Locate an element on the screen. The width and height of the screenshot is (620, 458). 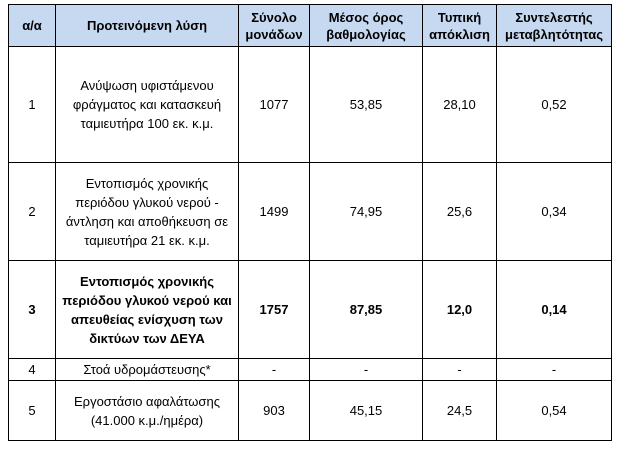
row-std-dev: 12,0 is located at coordinates (459, 309).